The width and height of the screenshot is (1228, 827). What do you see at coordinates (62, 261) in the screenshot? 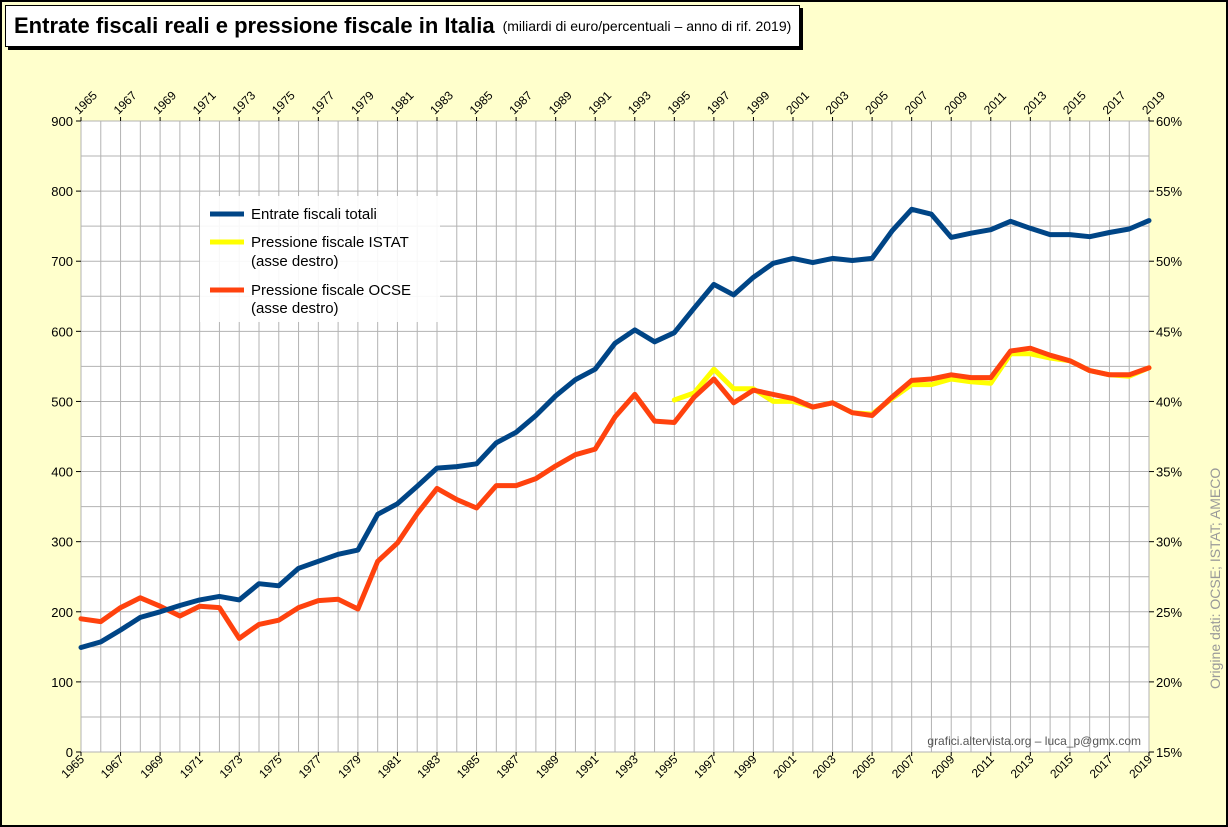
I see `y-left-tick-label: 700` at bounding box center [62, 261].